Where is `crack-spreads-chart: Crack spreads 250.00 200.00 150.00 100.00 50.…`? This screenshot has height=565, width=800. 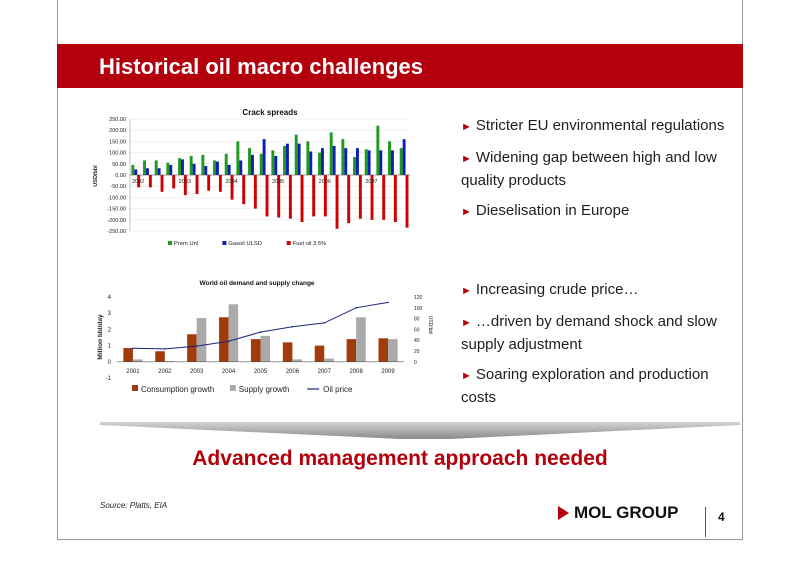 crack-spreads-chart: Crack spreads 250.00 200.00 150.00 100.00 50.… is located at coordinates (255, 179).